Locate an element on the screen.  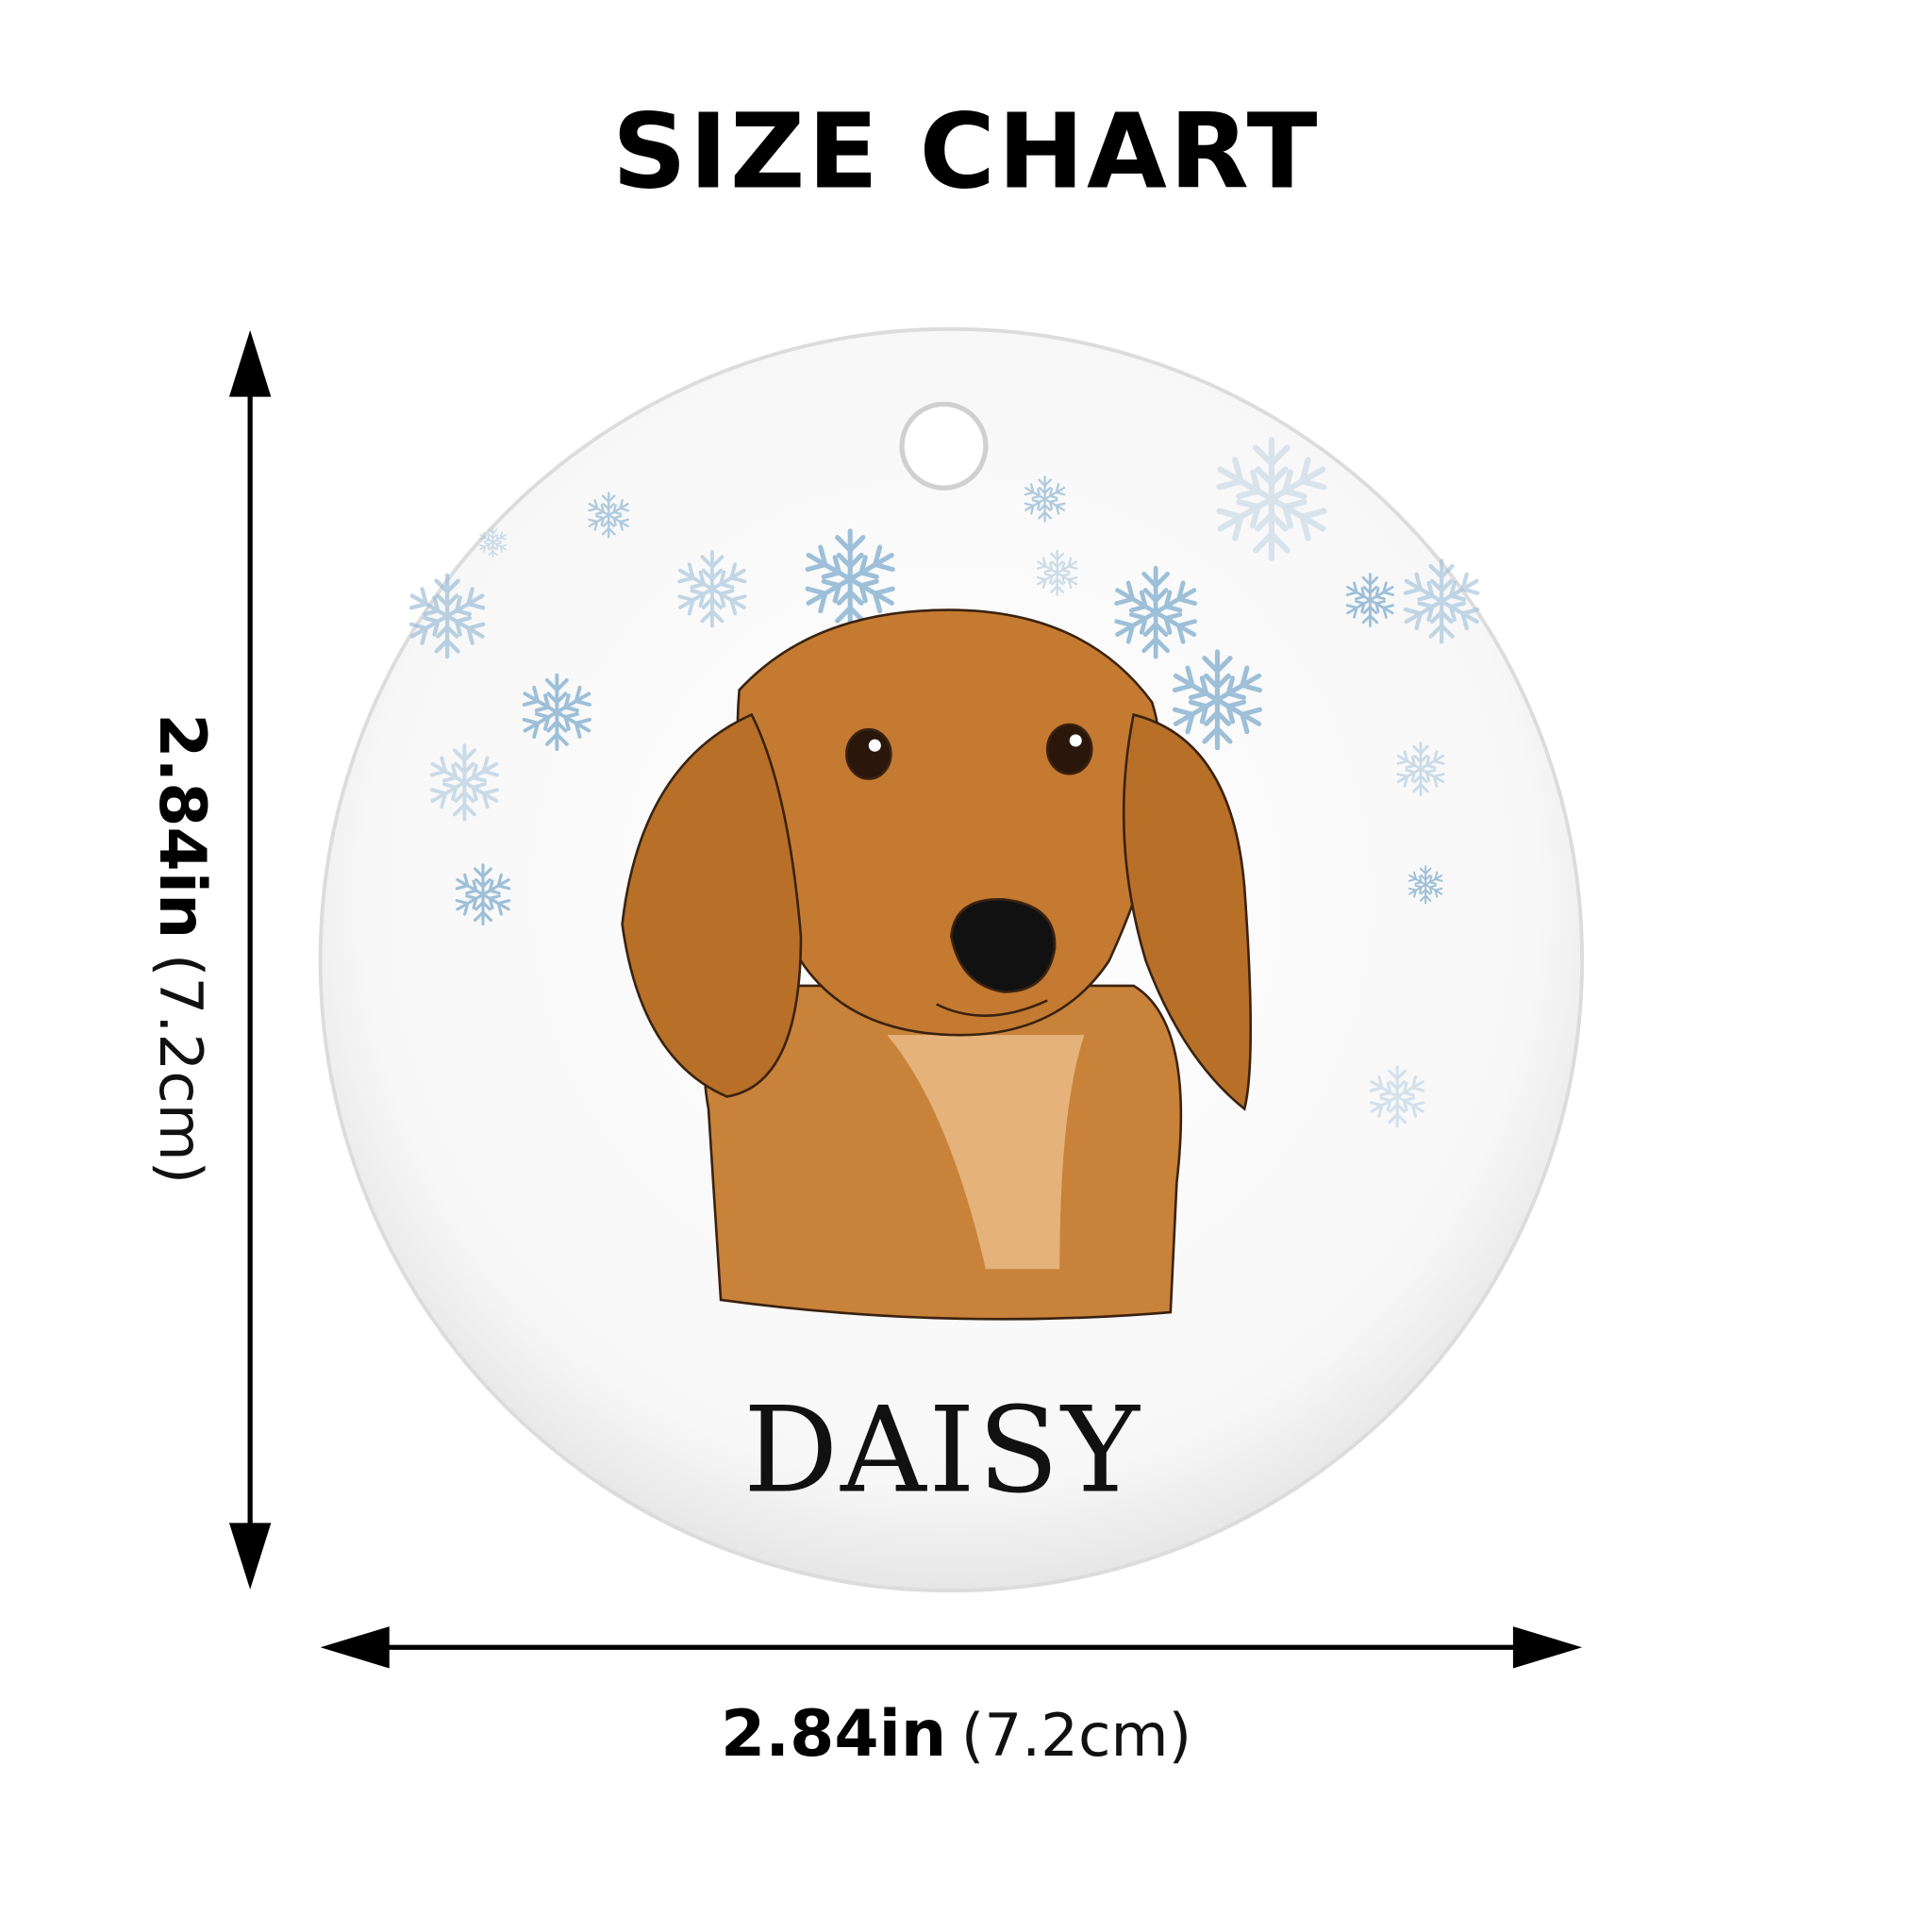
height-metric: (7.2cm) is located at coordinates (180, 1069).